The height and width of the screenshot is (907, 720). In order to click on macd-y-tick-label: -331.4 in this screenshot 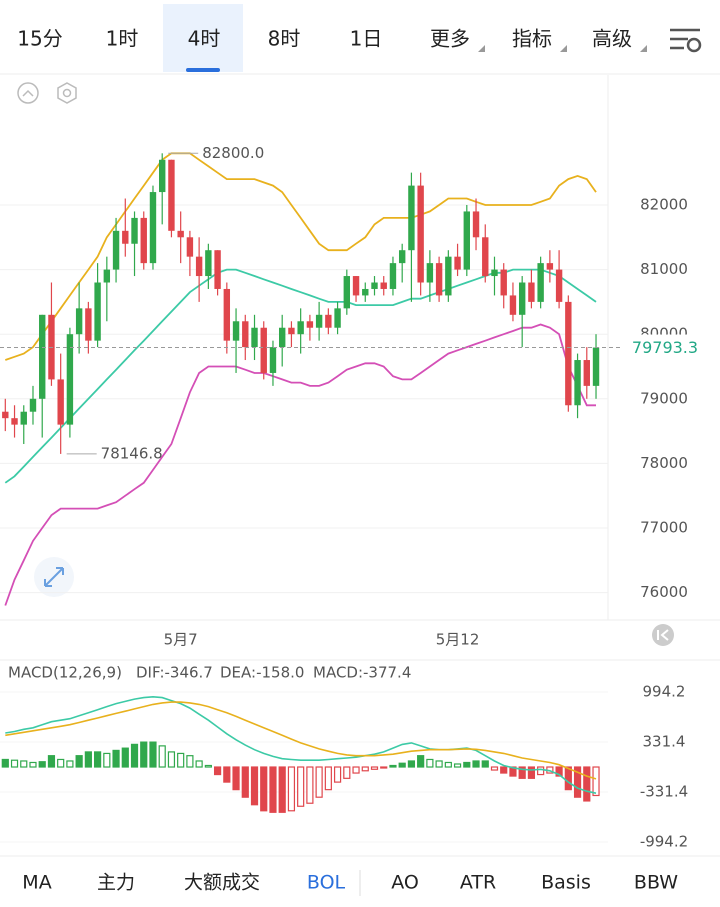, I will do `click(664, 792)`.